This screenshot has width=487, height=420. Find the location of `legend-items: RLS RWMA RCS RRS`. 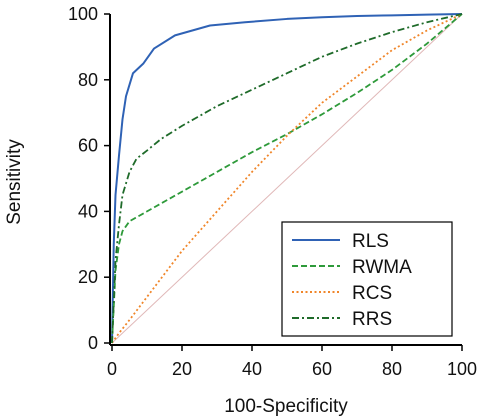

legend-items: RLS RWMA RCS RRS is located at coordinates (352, 280).